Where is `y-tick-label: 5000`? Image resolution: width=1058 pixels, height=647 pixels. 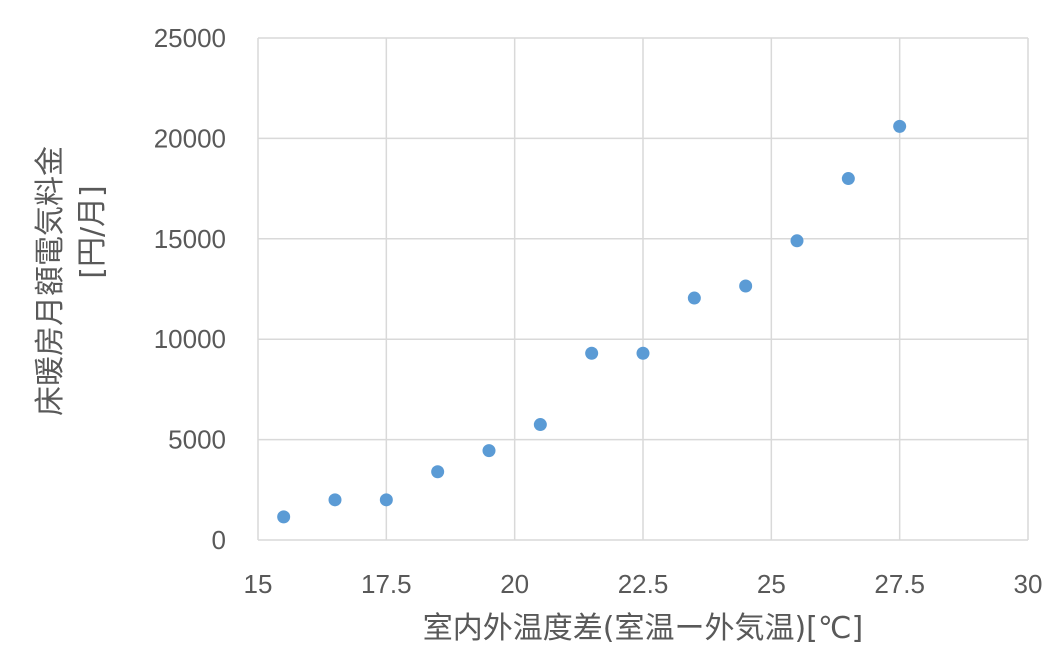 y-tick-label: 5000 is located at coordinates (197, 440).